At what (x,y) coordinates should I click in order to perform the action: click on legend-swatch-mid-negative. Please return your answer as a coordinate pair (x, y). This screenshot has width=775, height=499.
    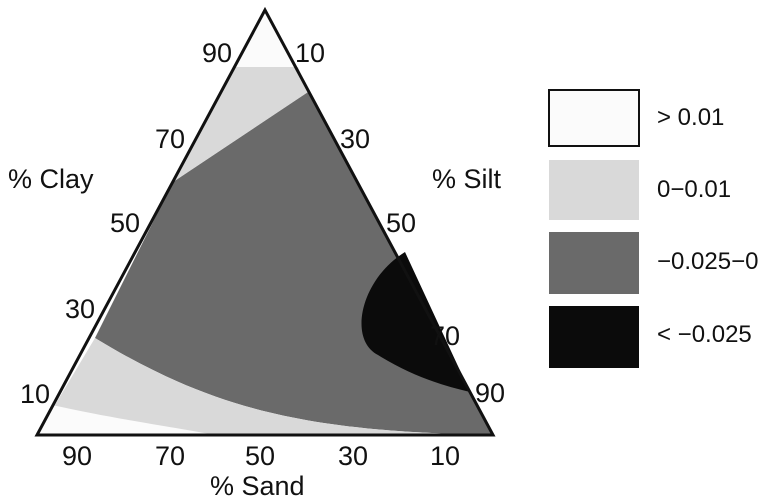
    Looking at the image, I should click on (594, 263).